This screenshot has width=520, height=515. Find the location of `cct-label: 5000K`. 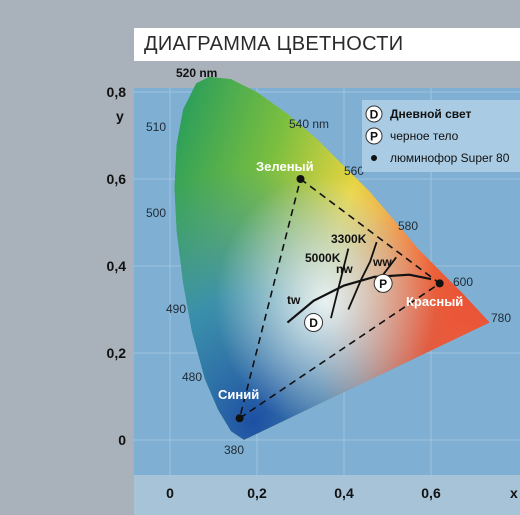

cct-label: 5000K is located at coordinates (323, 258).